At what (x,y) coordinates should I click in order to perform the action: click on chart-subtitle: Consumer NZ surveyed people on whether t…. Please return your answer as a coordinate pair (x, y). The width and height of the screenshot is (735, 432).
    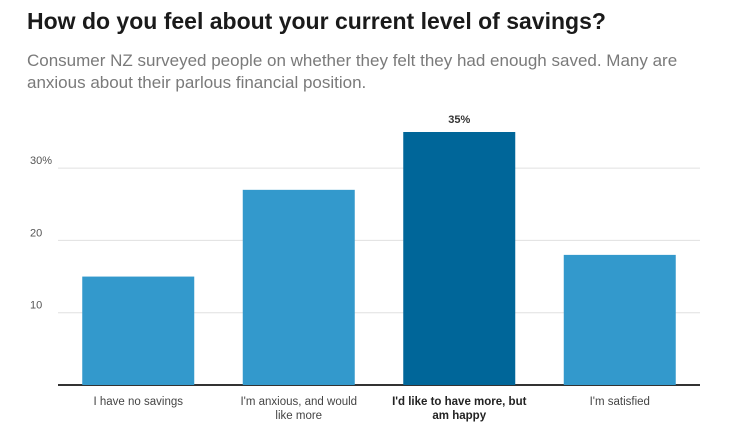
    Looking at the image, I should click on (352, 71).